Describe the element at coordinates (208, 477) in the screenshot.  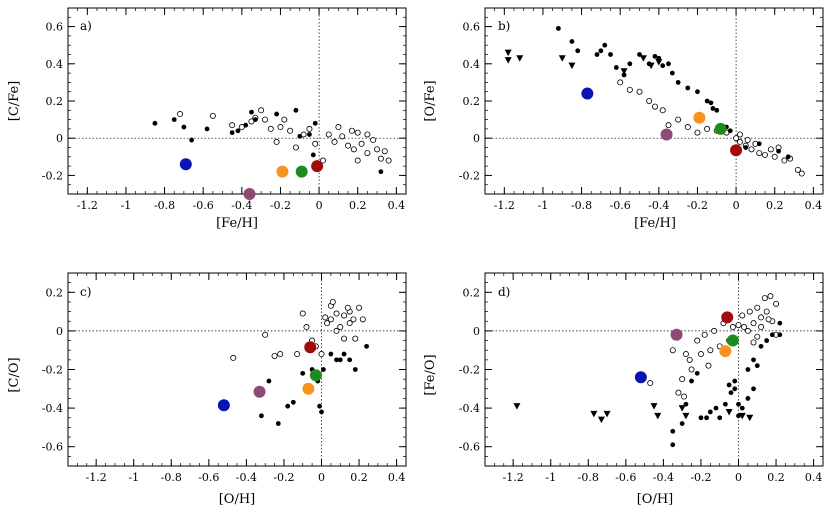
I see `x-tick-label: -0.6` at that location.